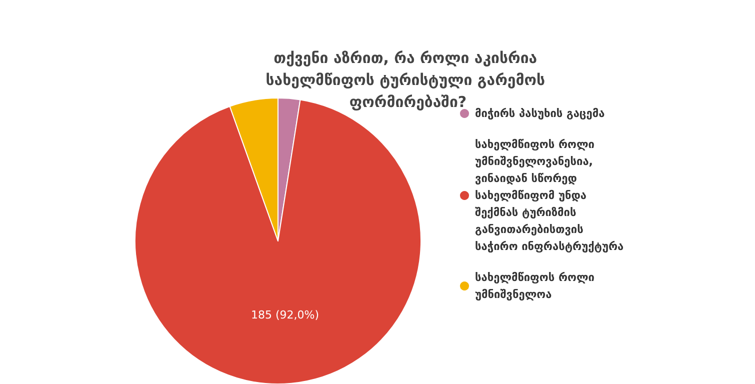  I want to click on legend-label: სახელმწიფოს როლი უმნიშვნელოვანესია, ვინაიდან სწორედ სახელმწიფომ უნდა შექმნას ტურიზმის განვითარებისთვის საჭირო ინფრასტრუქტურა, so click(549, 195).